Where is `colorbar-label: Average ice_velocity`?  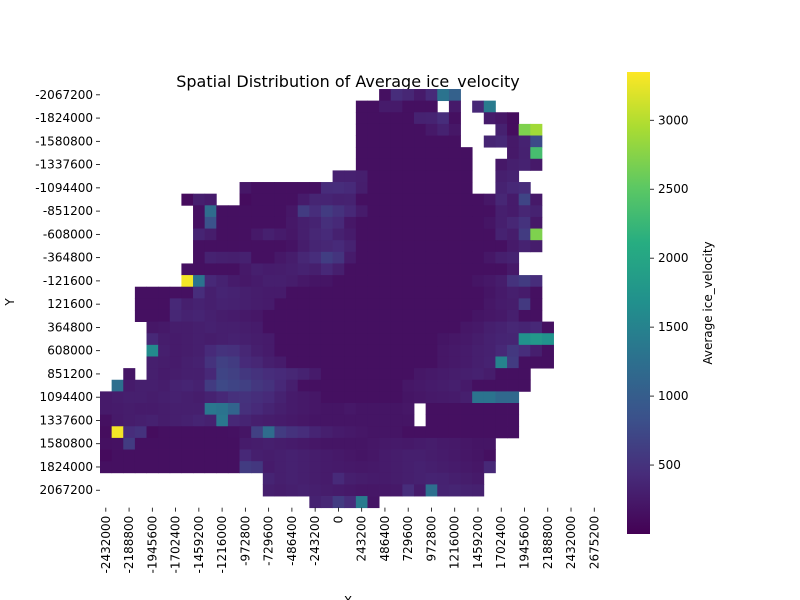
colorbar-label: Average ice_velocity is located at coordinates (708, 302).